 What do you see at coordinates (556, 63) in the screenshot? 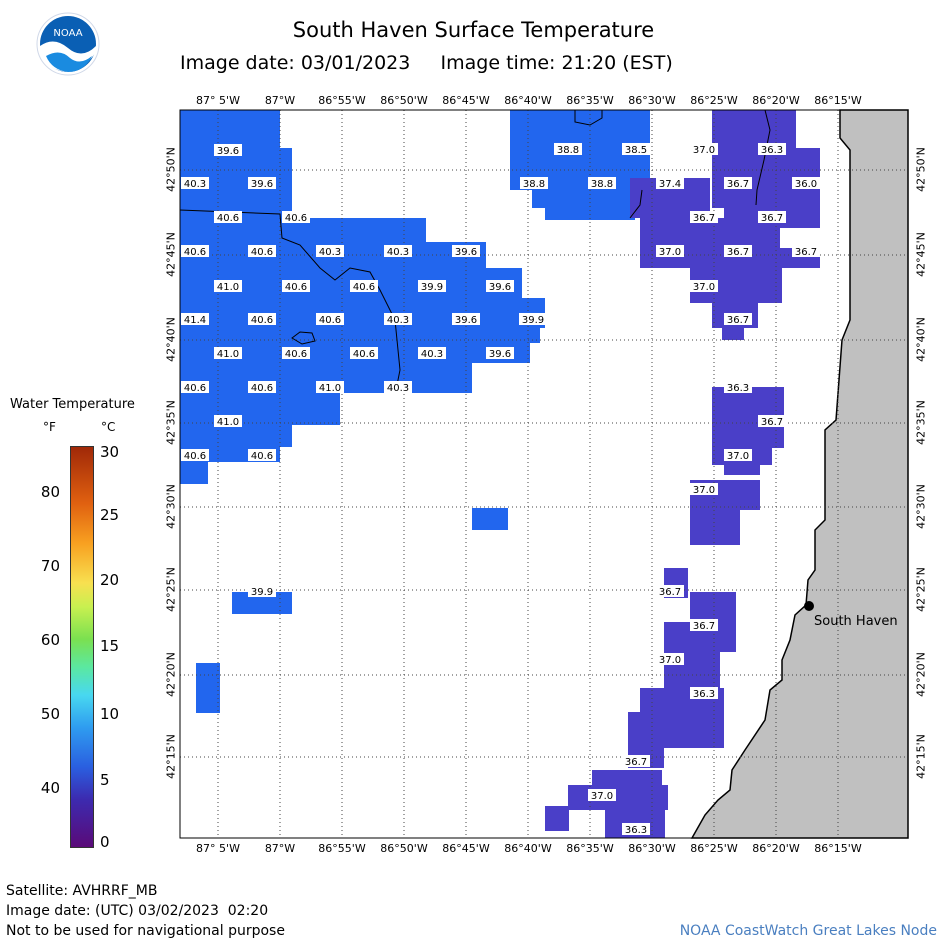
I see `image-time: Image time: 21:20 (EST)` at bounding box center [556, 63].